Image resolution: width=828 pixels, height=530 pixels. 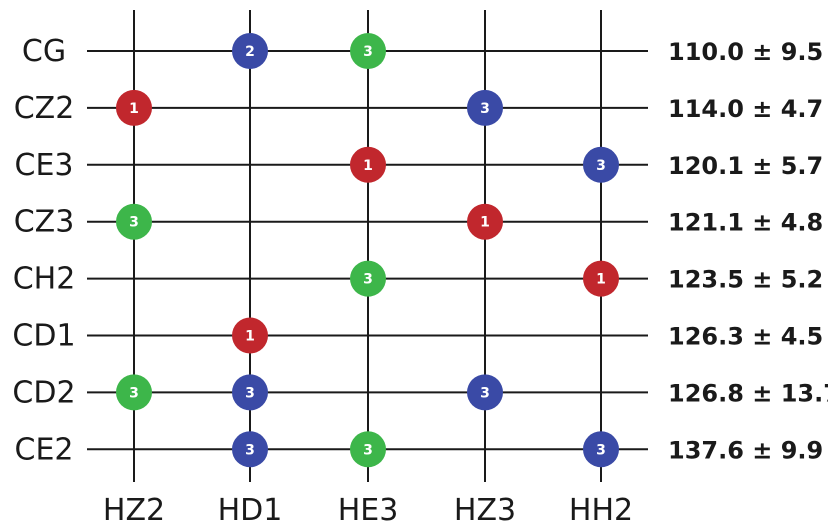 I want to click on column-label: HH2, so click(x=601, y=510).